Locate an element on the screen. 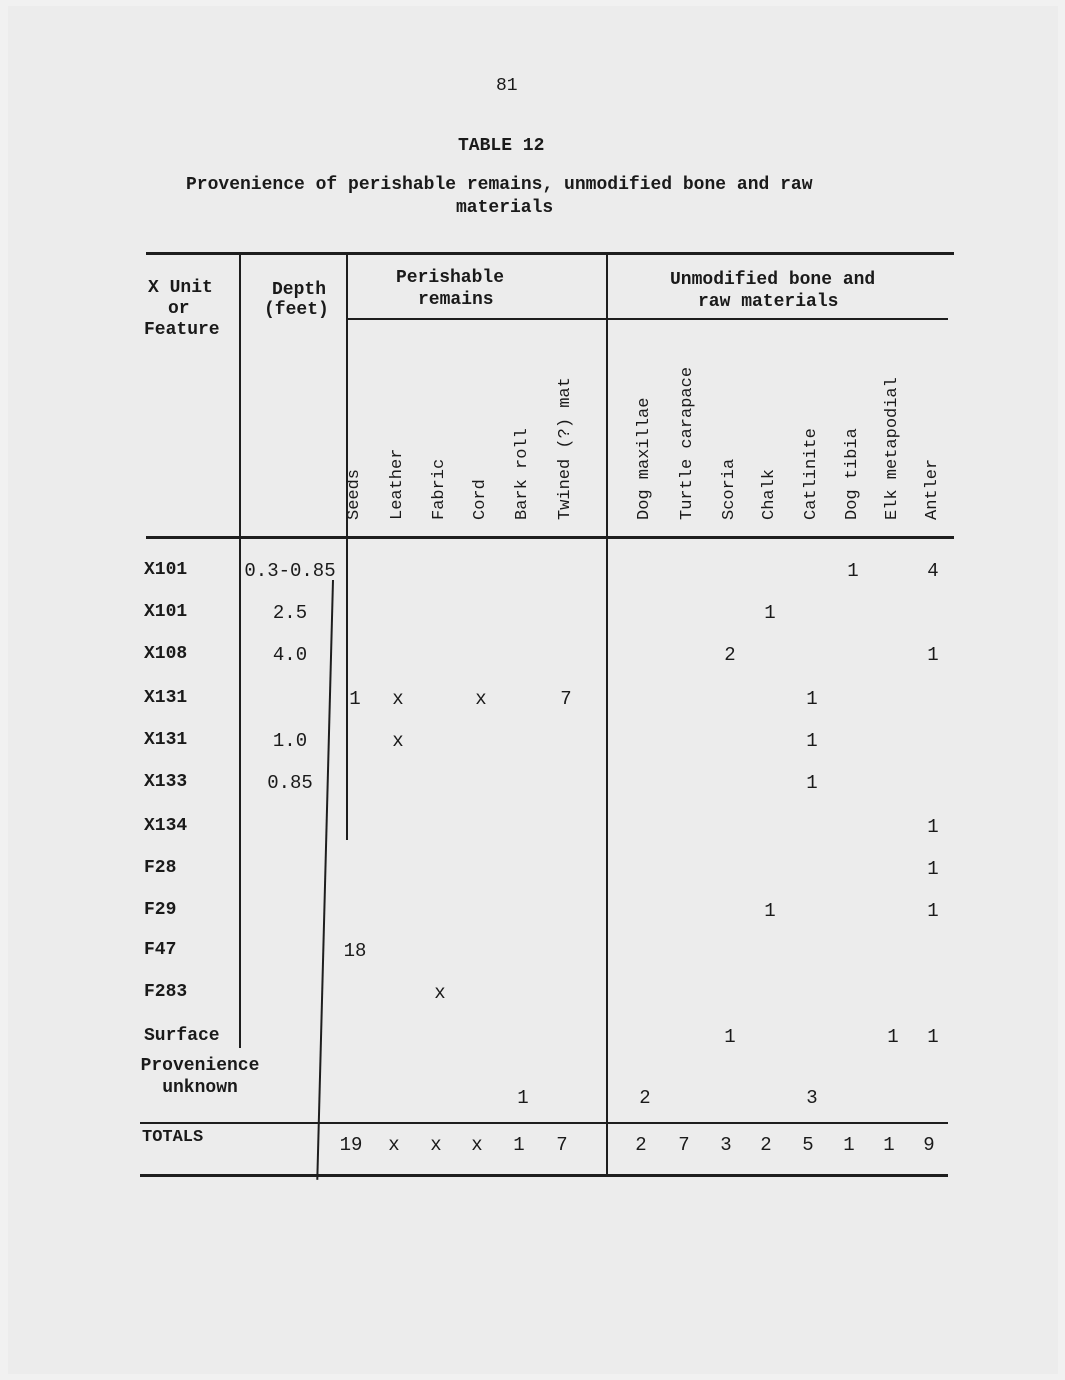 Image resolution: width=1065 pixels, height=1380 pixels. unit-rule-header is located at coordinates (240, 395).